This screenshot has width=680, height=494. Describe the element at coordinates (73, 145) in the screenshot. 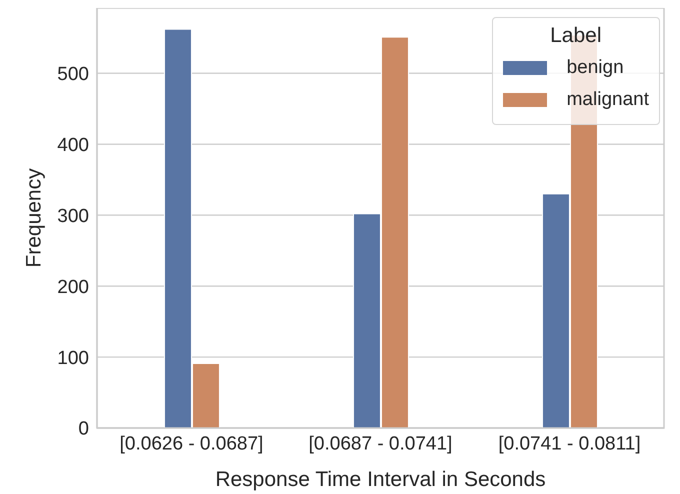

I see `y-tick-label: 400` at that location.